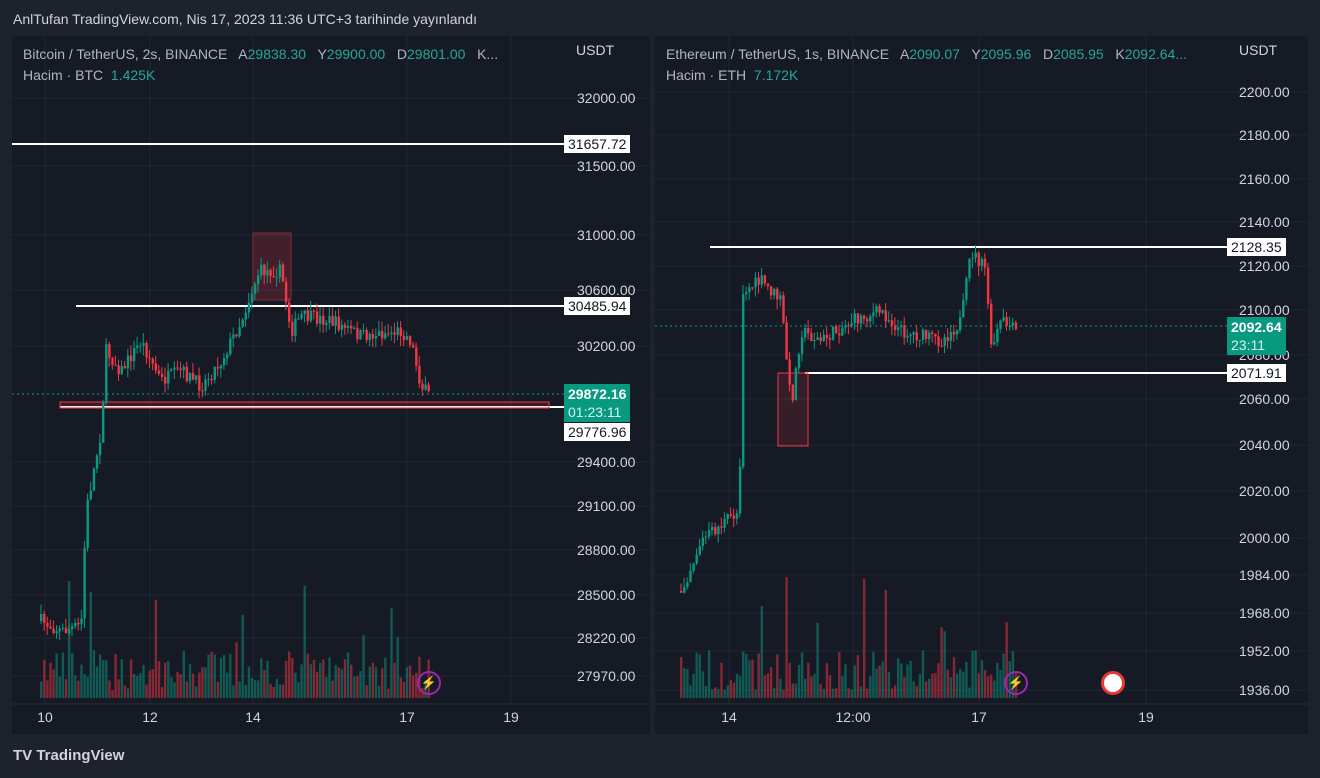 The height and width of the screenshot is (778, 1320). What do you see at coordinates (1264, 651) in the screenshot?
I see `price-tick: 1952.00` at bounding box center [1264, 651].